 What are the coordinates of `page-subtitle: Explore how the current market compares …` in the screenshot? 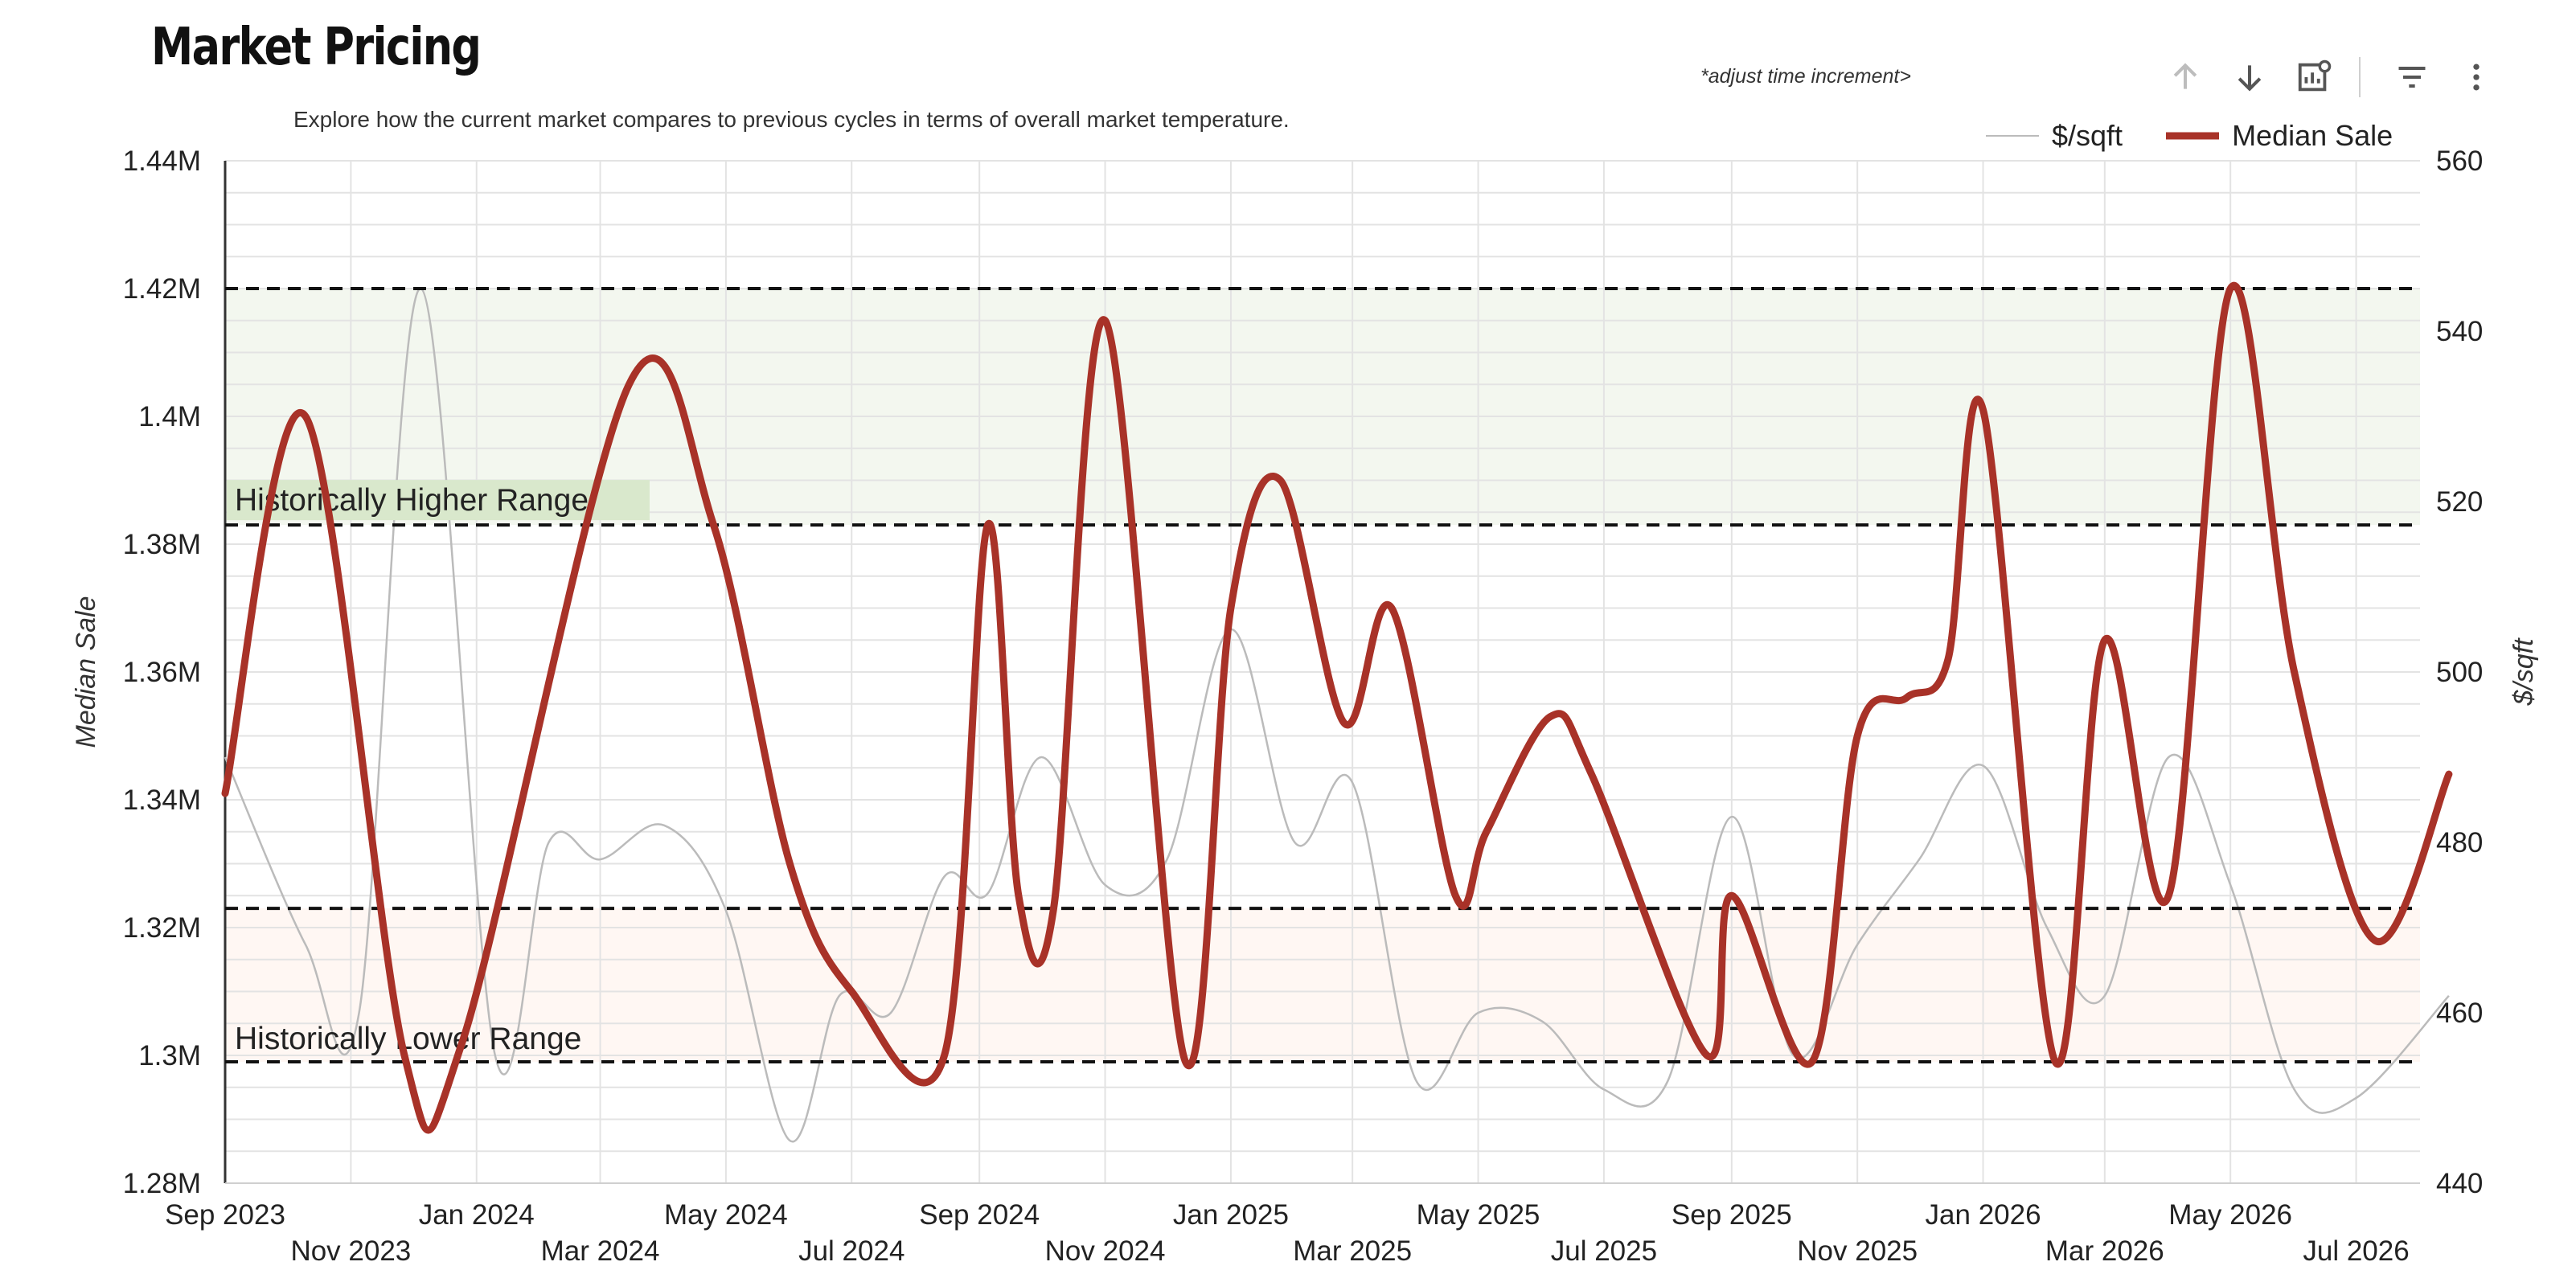 It's located at (792, 119).